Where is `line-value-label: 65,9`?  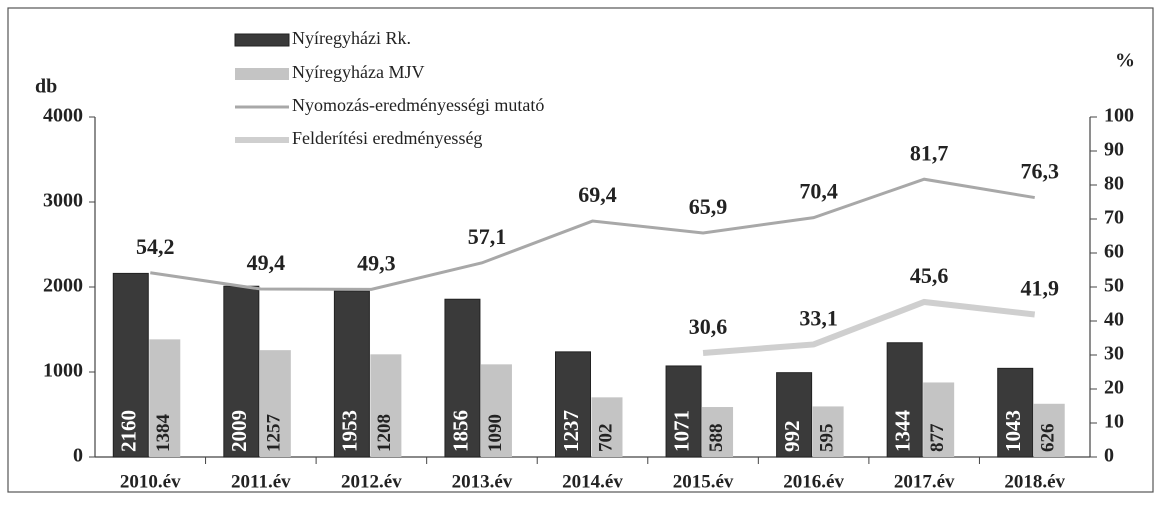 line-value-label: 65,9 is located at coordinates (708, 206).